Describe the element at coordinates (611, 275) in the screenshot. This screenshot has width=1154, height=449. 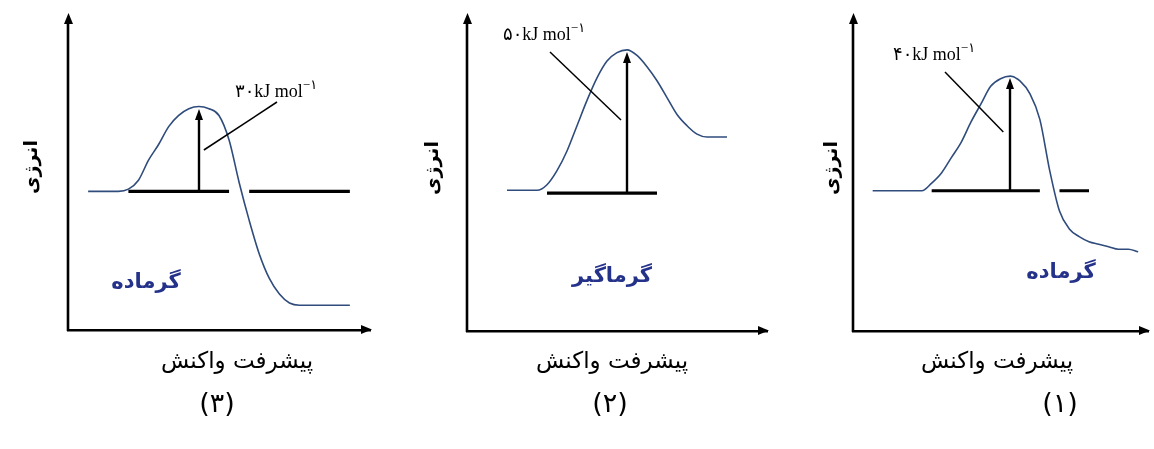
I see `annotation: گرماگیر` at that location.